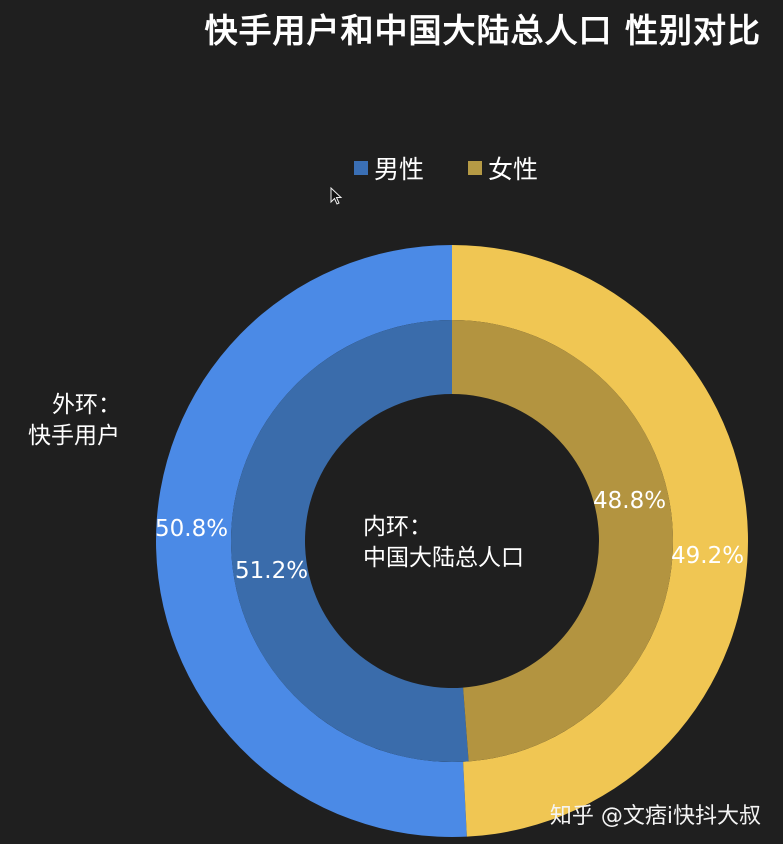  Describe the element at coordinates (482, 30) in the screenshot. I see `chart-title: 快手用户和中国大陆总人口 性别对比` at that location.